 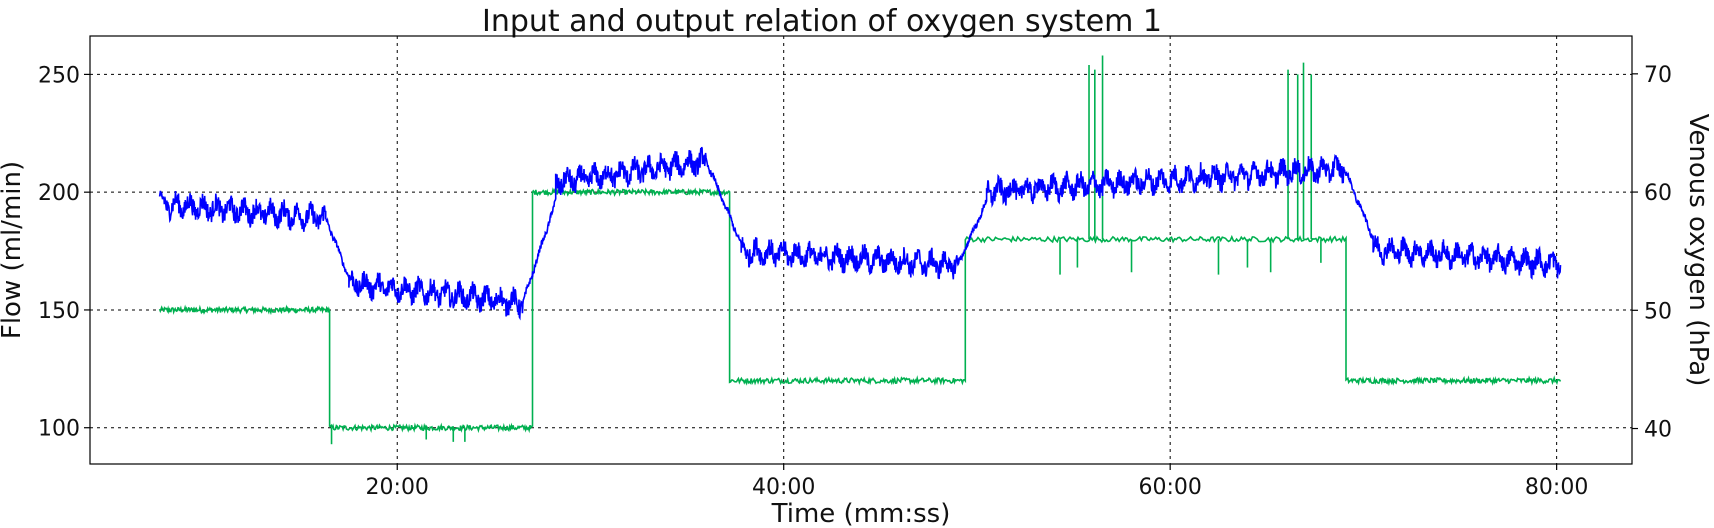 What do you see at coordinates (1169, 487) in the screenshot?
I see `x-tick-label: 60:00` at bounding box center [1169, 487].